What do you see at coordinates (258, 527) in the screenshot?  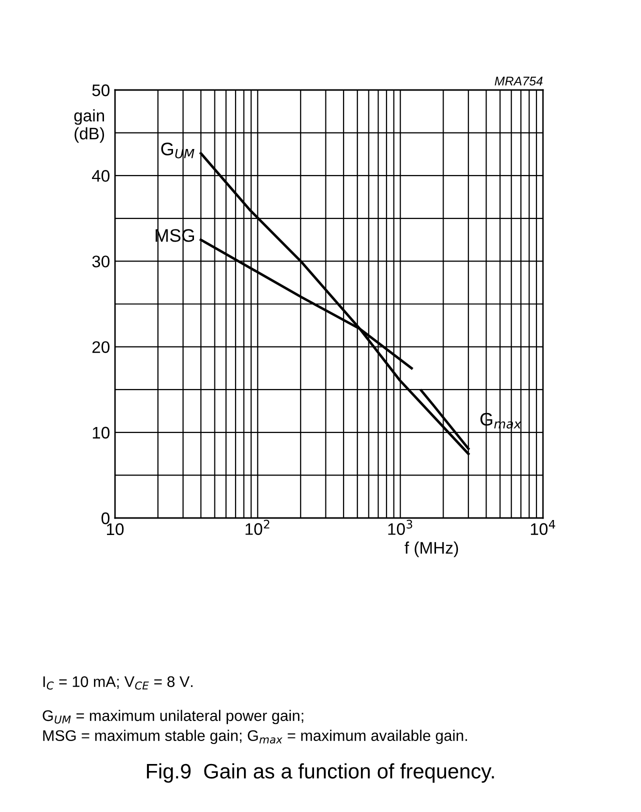 I see `x-tick-label: 10$^{2}$` at bounding box center [258, 527].